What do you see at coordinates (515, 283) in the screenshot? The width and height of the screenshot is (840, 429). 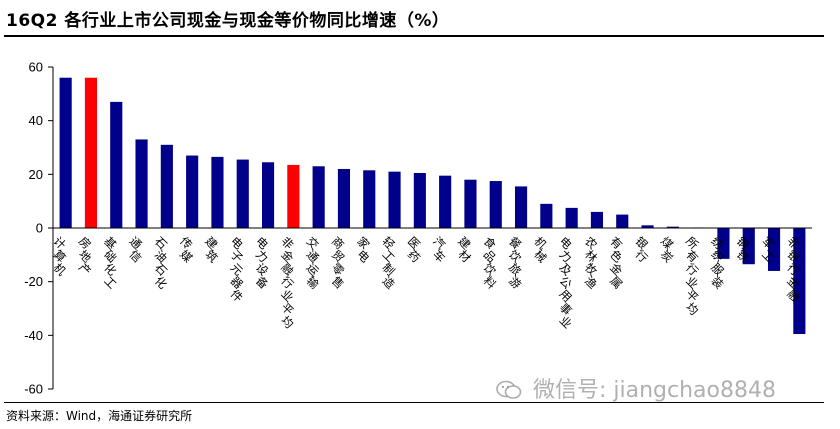 I see `category-label-char: 游` at bounding box center [515, 283].